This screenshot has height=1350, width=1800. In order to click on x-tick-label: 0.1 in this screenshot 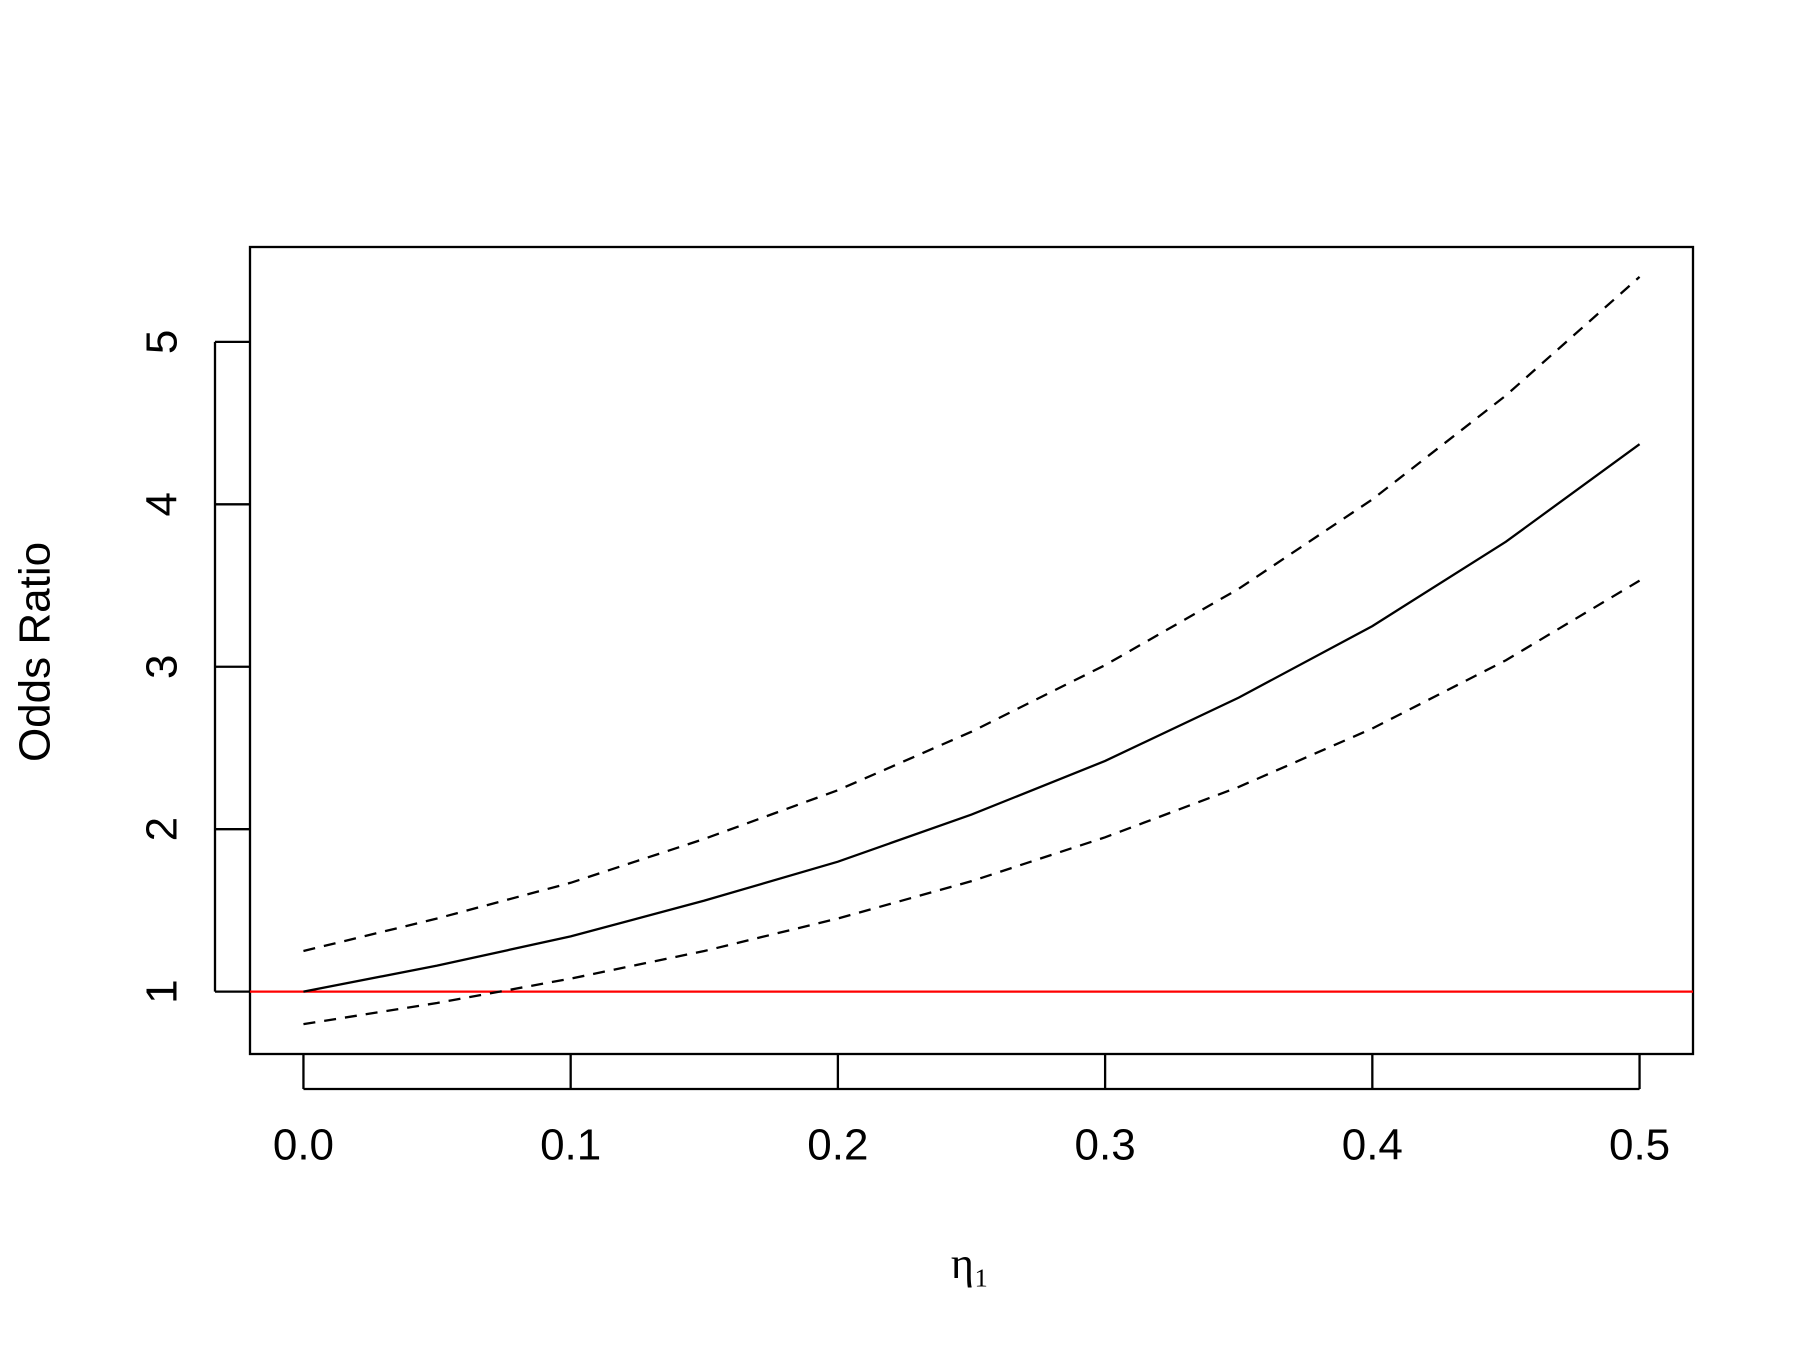, I will do `click(570, 1145)`.